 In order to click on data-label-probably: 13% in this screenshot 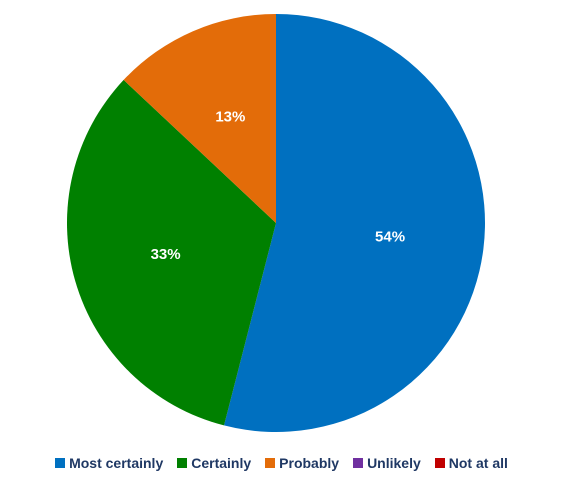, I will do `click(230, 116)`.